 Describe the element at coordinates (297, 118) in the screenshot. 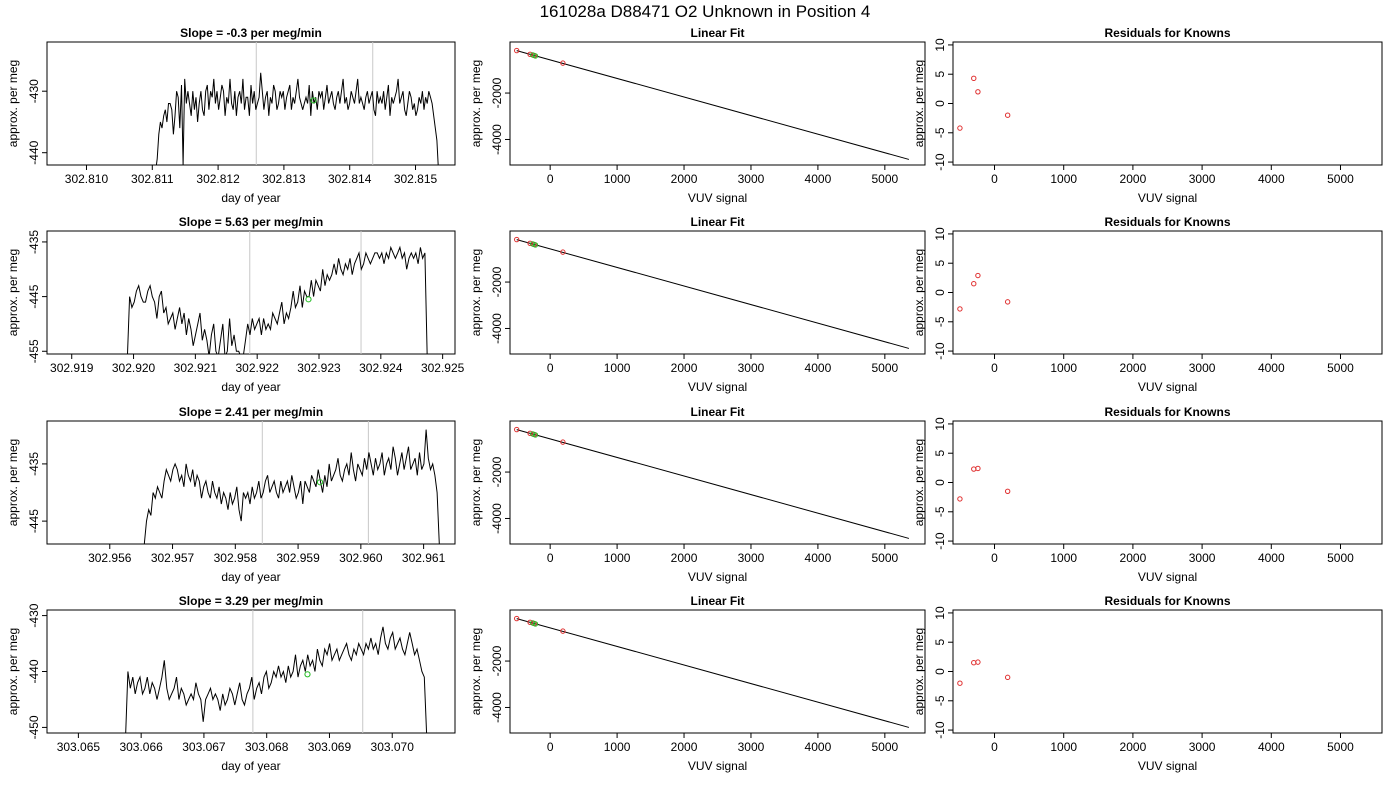

I see `chart-0-series-line` at that location.